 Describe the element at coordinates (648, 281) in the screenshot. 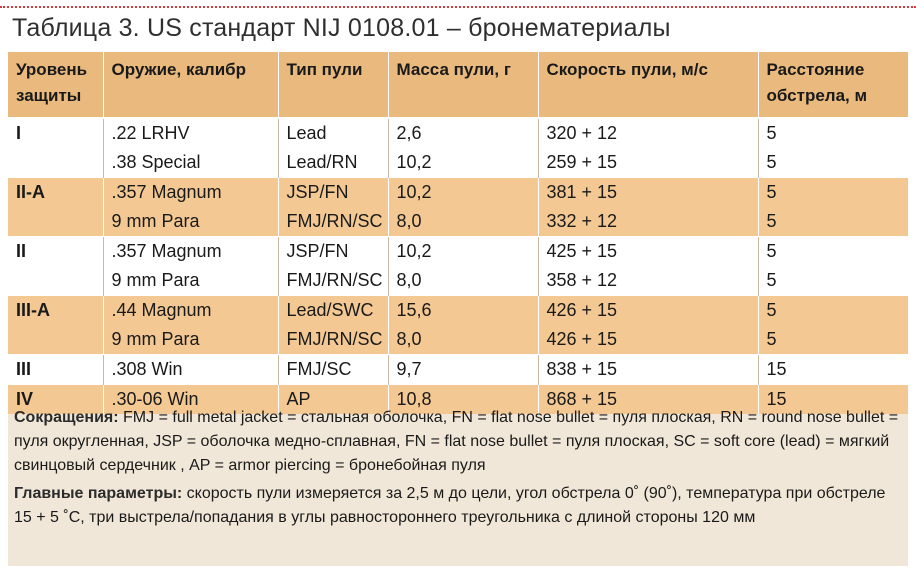

I see `cell-speed: 358 + 12` at that location.